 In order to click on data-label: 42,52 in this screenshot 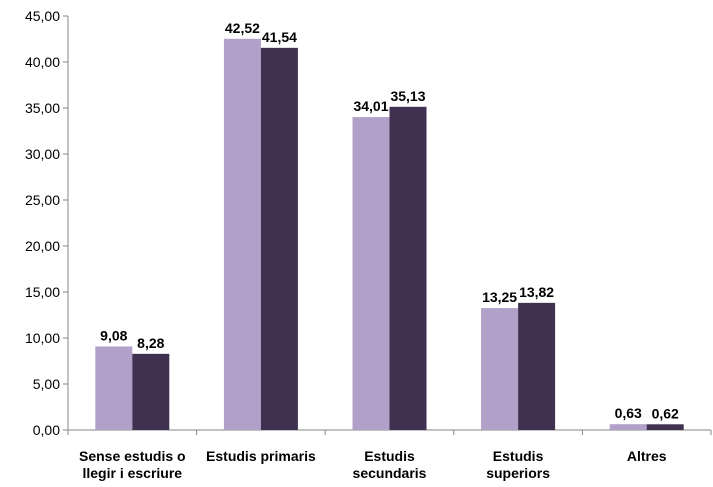, I will do `click(242, 28)`.